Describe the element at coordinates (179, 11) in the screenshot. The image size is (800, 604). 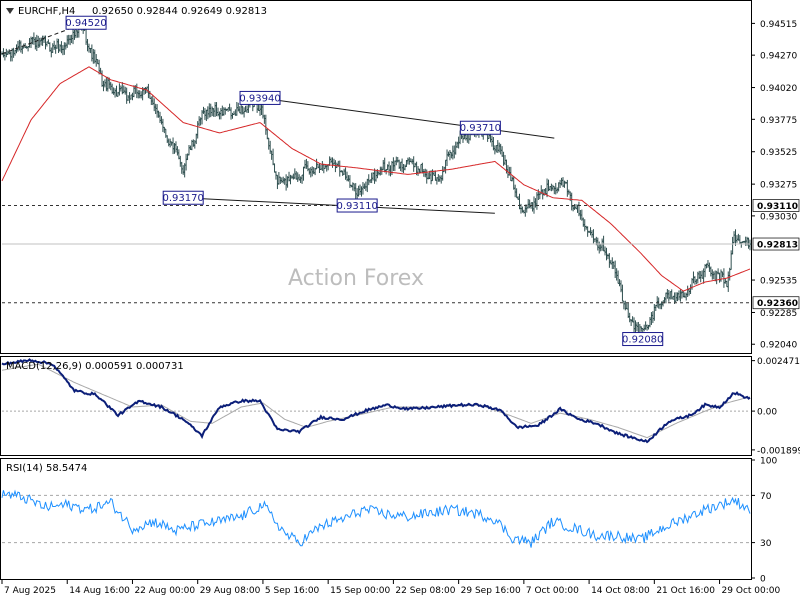
I see `ohlc-readout: 0.92650 0.92844 0.92649 0.92813` at that location.